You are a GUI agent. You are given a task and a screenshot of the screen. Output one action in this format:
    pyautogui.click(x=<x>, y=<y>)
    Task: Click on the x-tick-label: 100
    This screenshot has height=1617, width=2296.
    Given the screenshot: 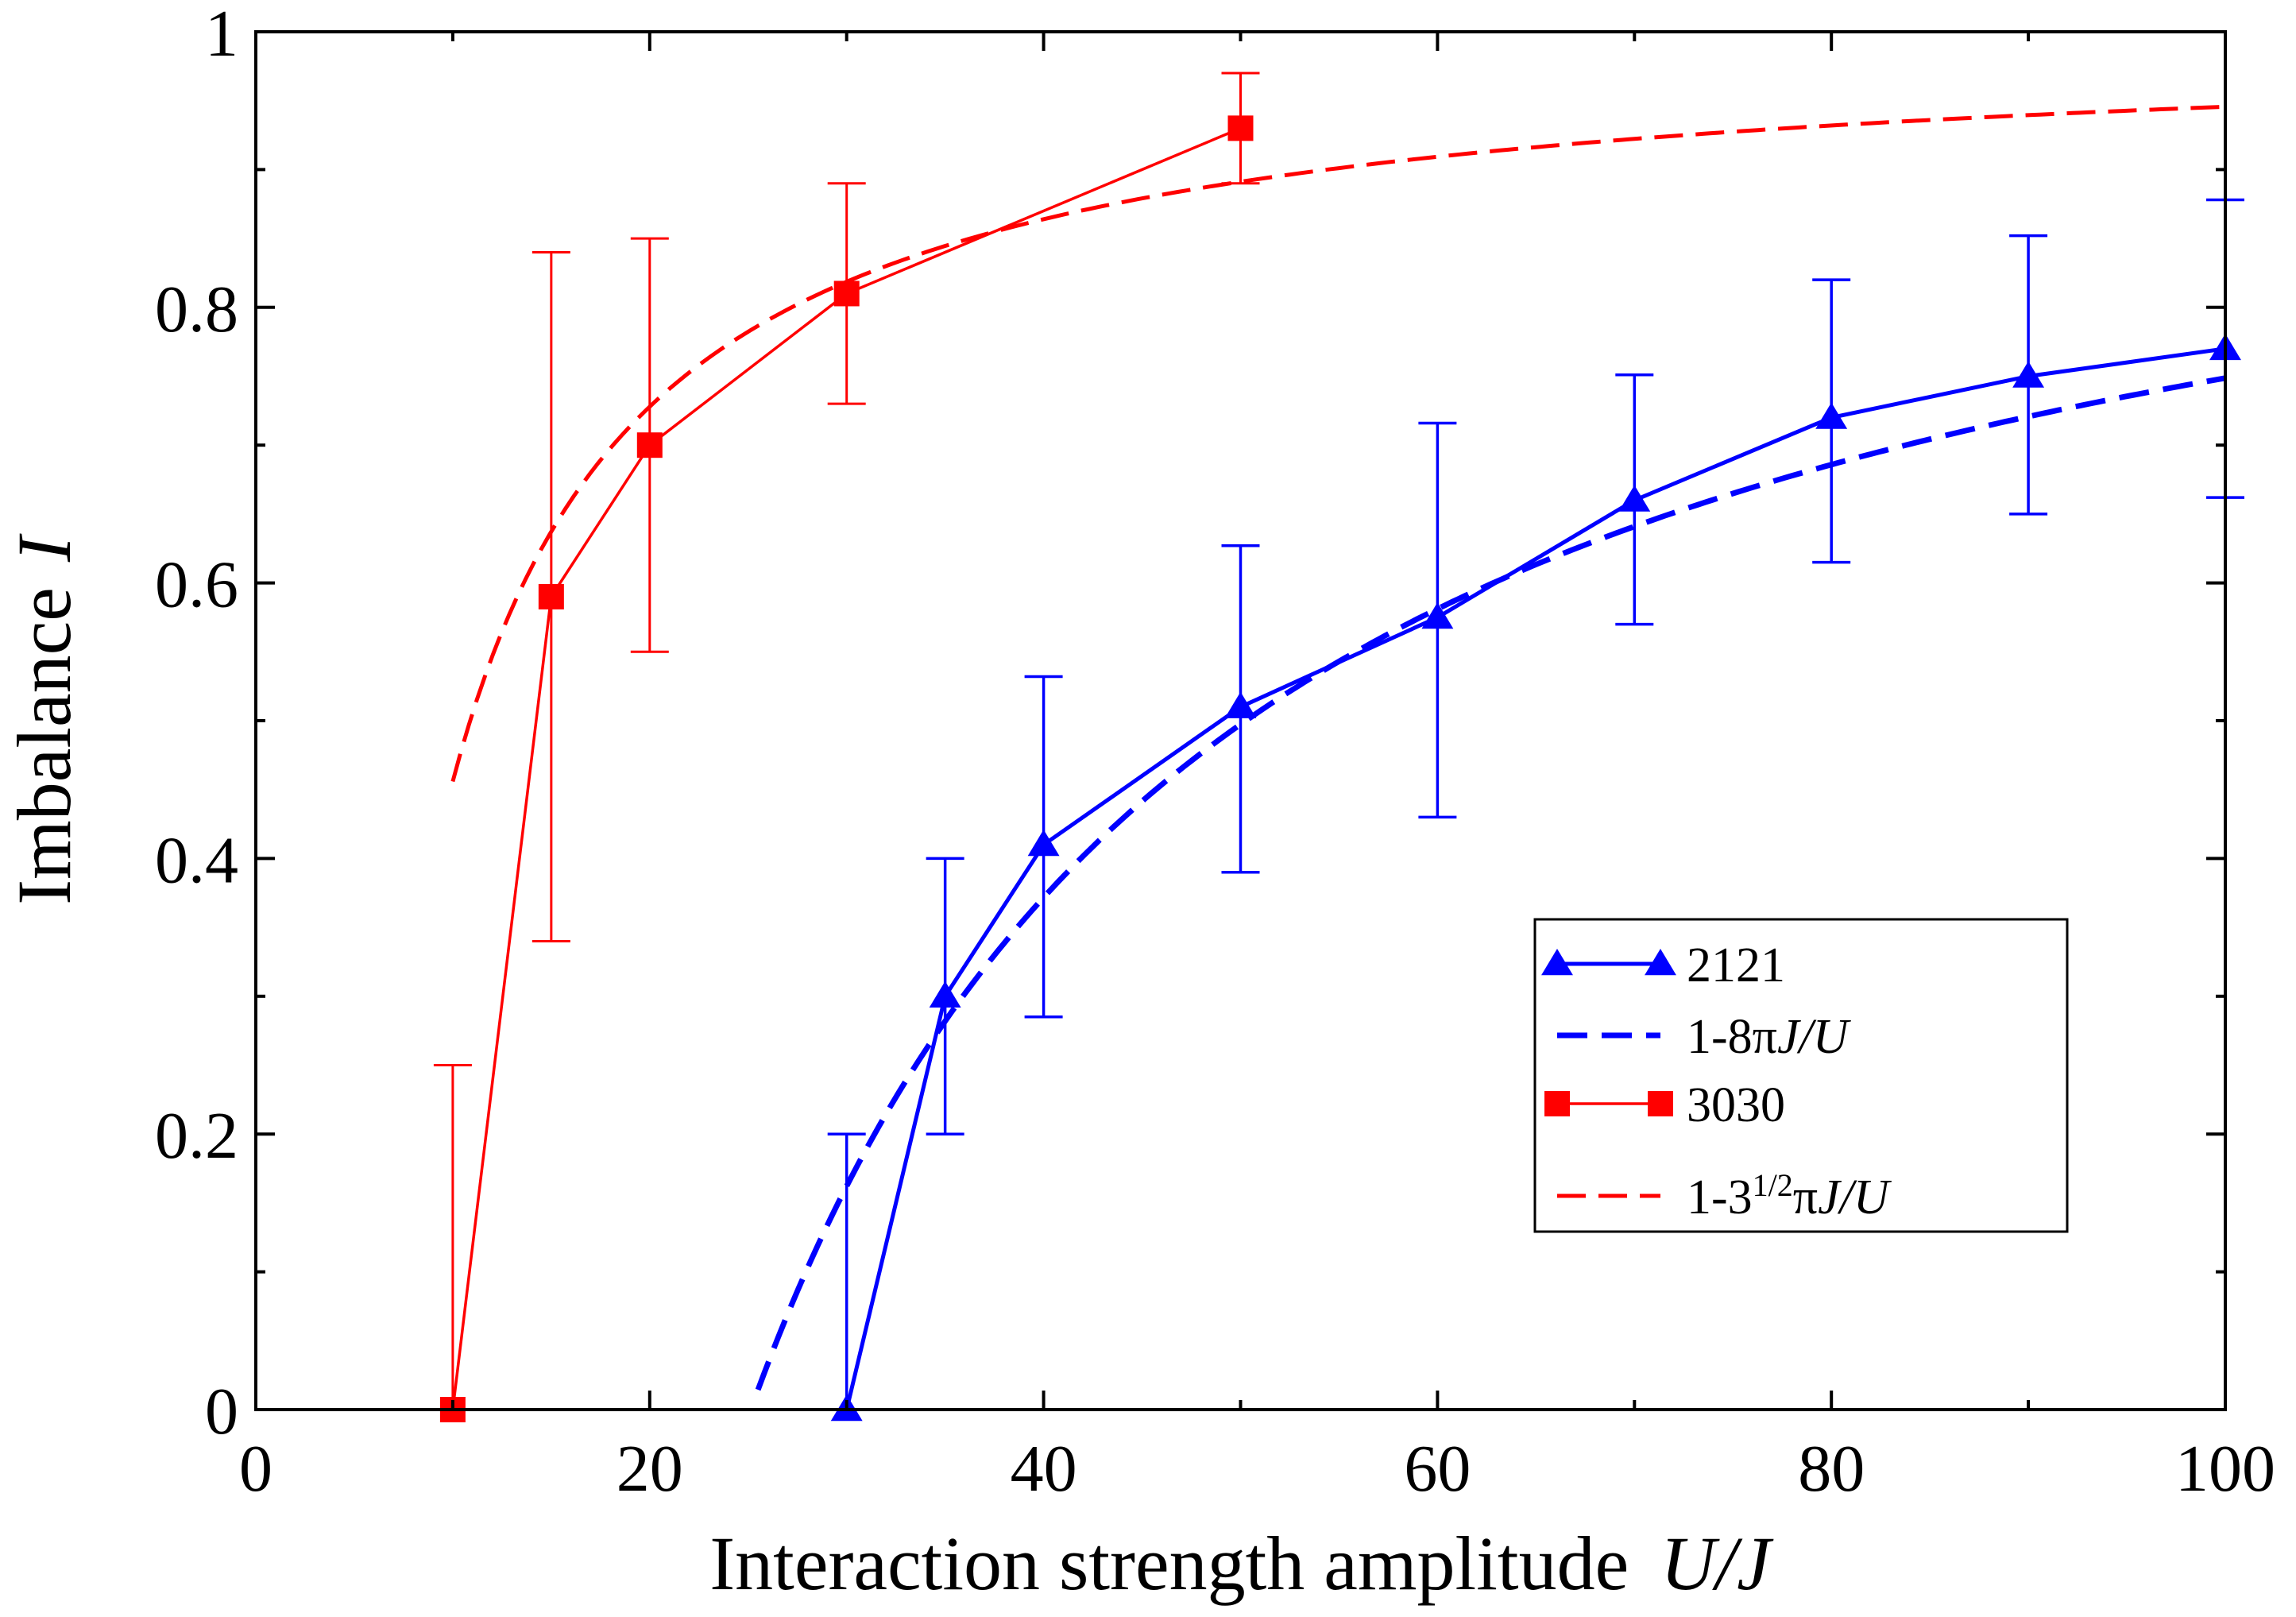 What is the action you would take?
    pyautogui.click(x=2225, y=1469)
    